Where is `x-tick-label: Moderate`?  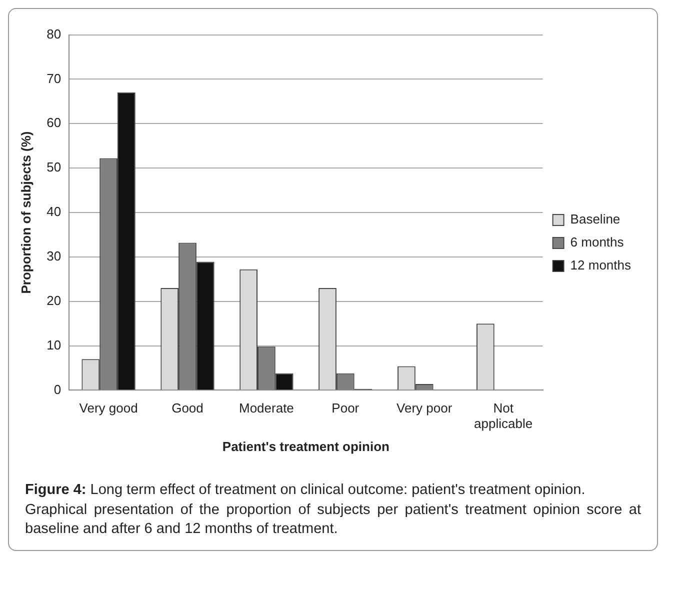
x-tick-label: Moderate is located at coordinates (266, 408).